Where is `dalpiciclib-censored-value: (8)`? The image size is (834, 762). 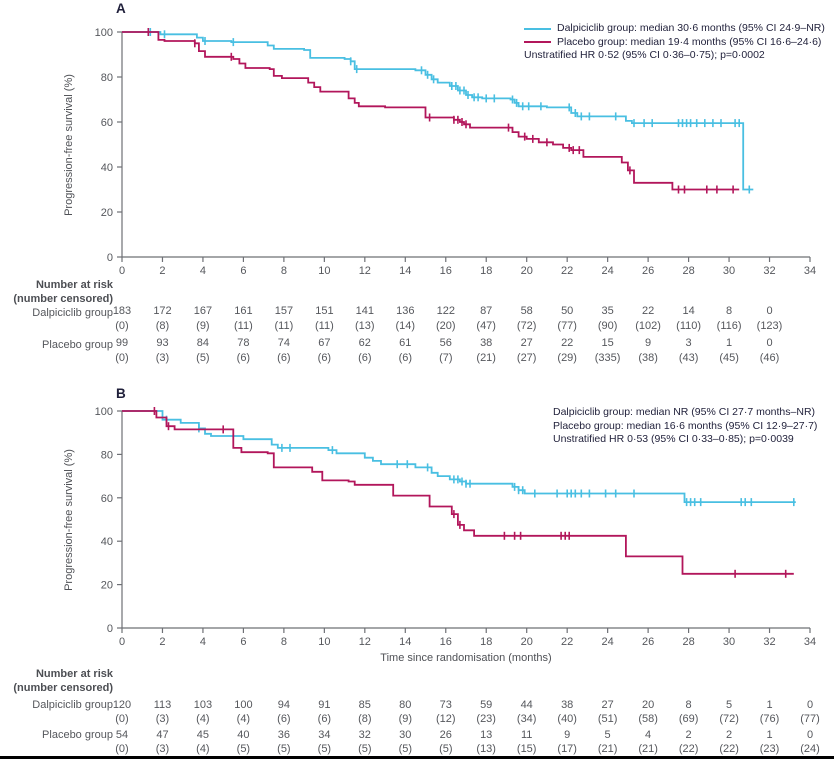
dalpiciclib-censored-value: (8) is located at coordinates (365, 719).